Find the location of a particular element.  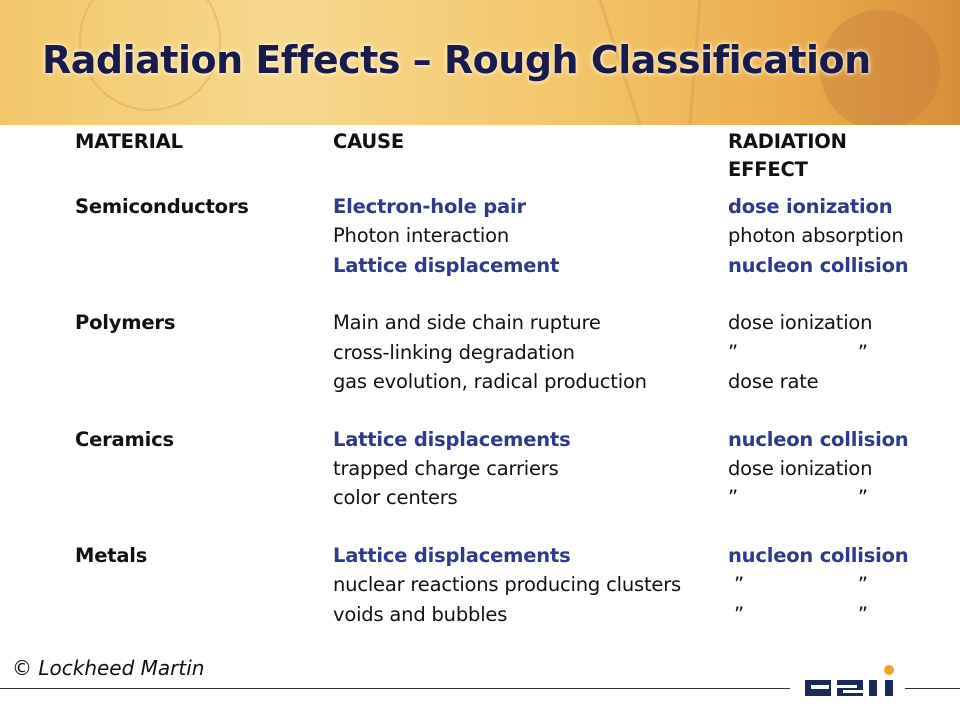

cause: nuclear reactions producing clusters is located at coordinates (507, 585).